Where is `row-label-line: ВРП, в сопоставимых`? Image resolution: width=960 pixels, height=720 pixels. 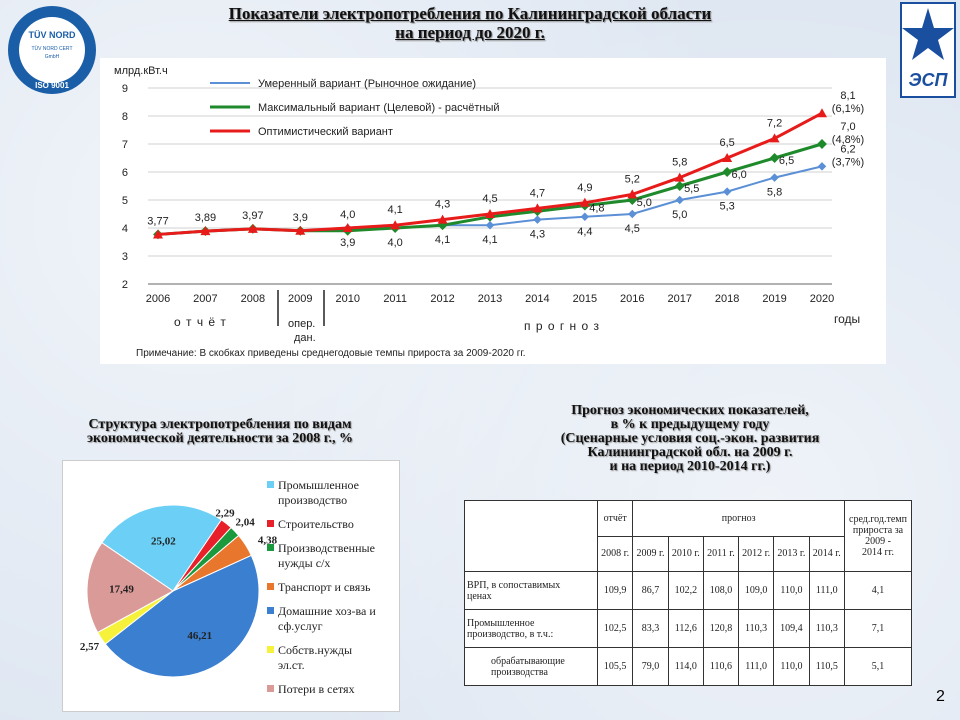
row-label-line: ВРП, в сопоставимых is located at coordinates (514, 585).